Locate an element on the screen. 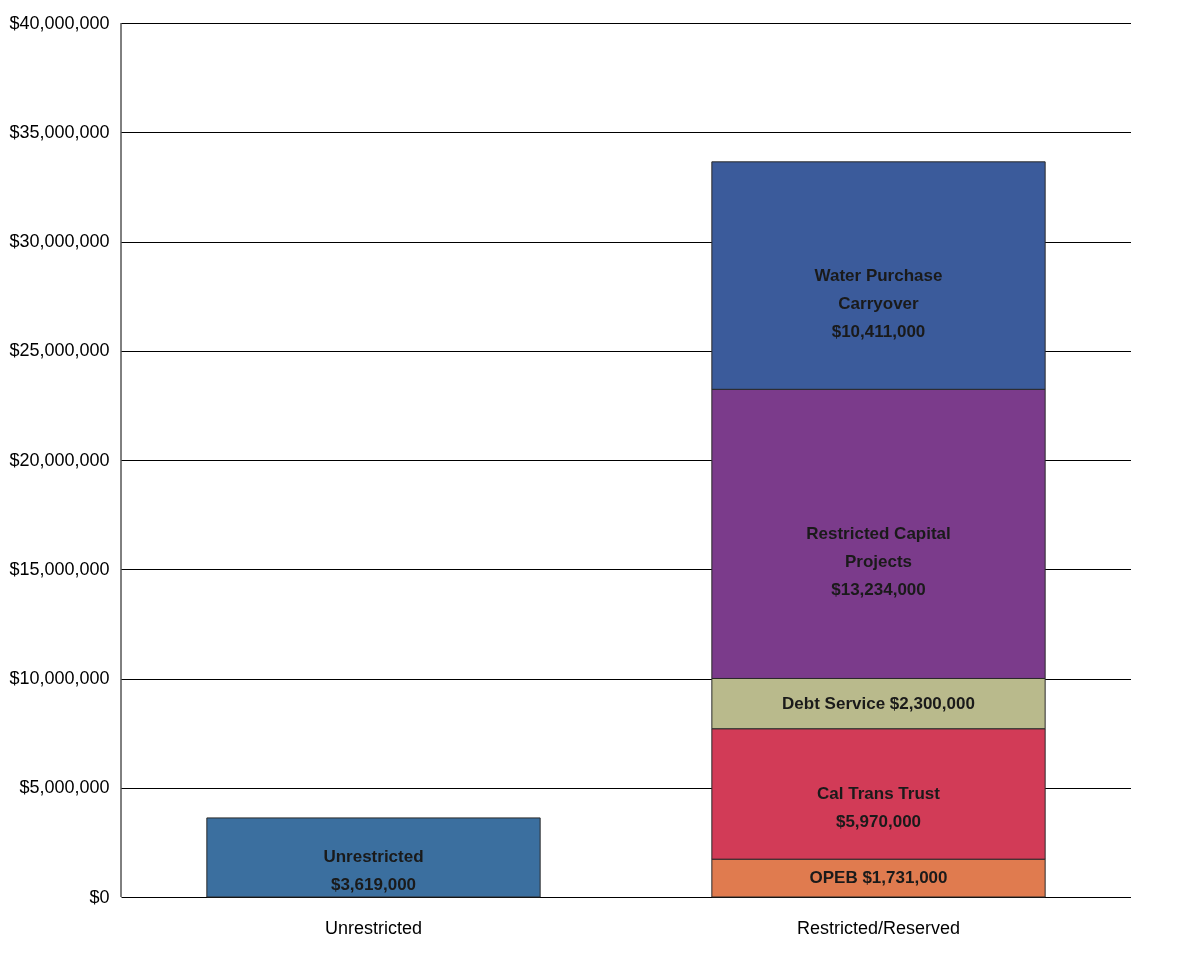 The image size is (1198, 959). y-tick-label: $20,000,000 is located at coordinates (59, 459).